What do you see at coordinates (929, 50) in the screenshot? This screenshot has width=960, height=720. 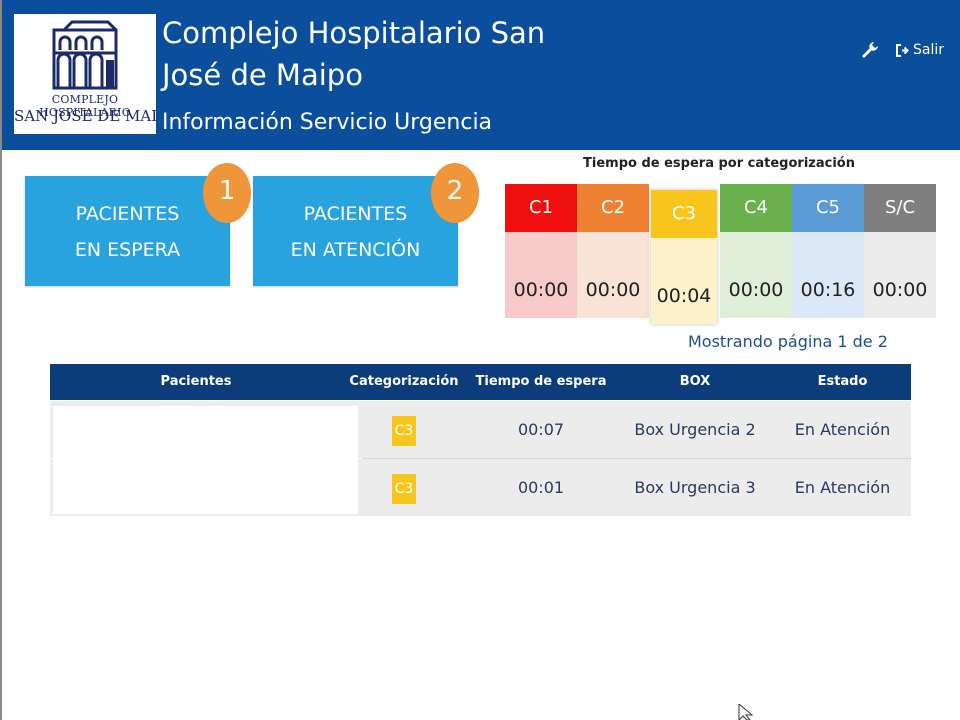 I see `logout-label: Salir` at bounding box center [929, 50].